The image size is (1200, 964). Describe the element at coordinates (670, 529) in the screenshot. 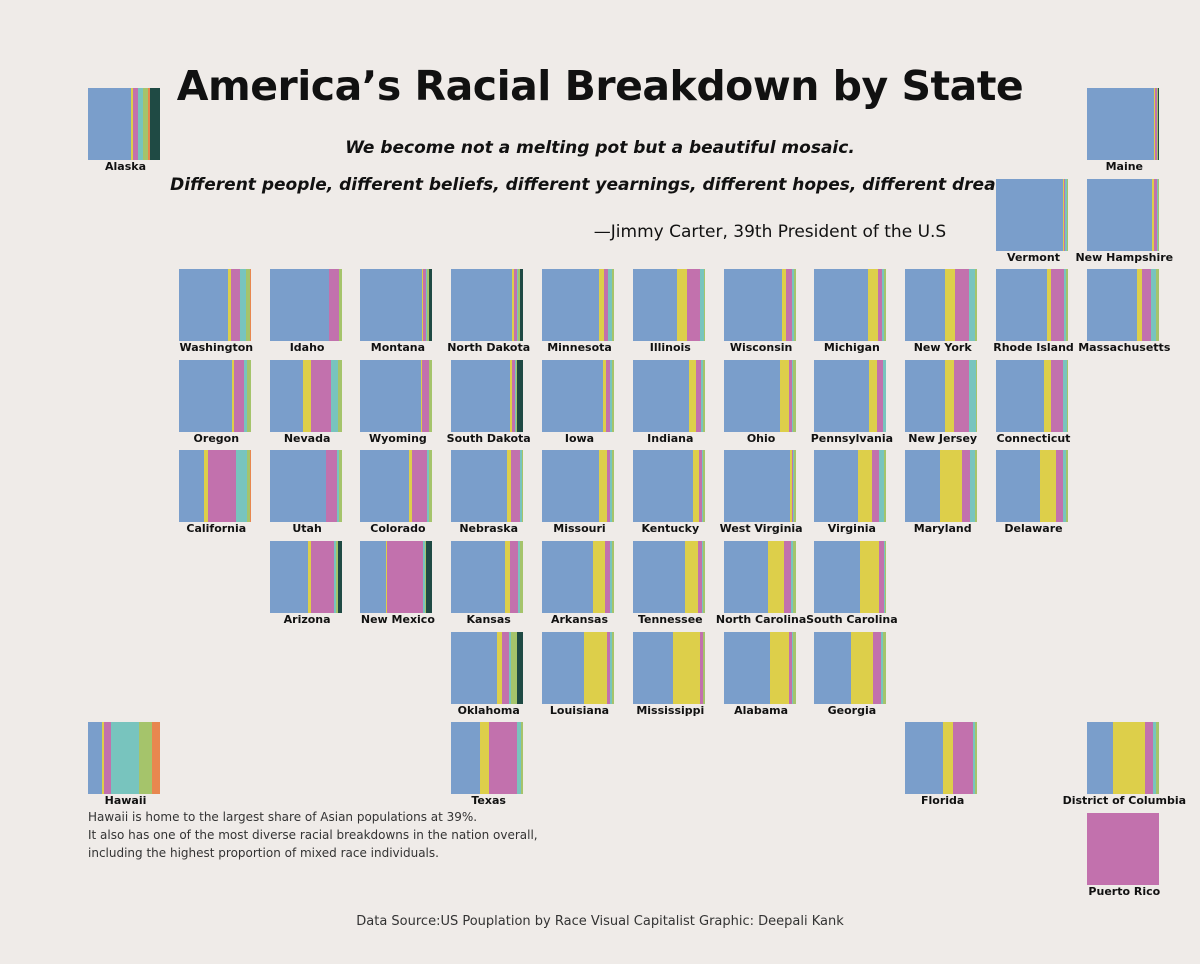

I see `state-label: Kentucky` at that location.